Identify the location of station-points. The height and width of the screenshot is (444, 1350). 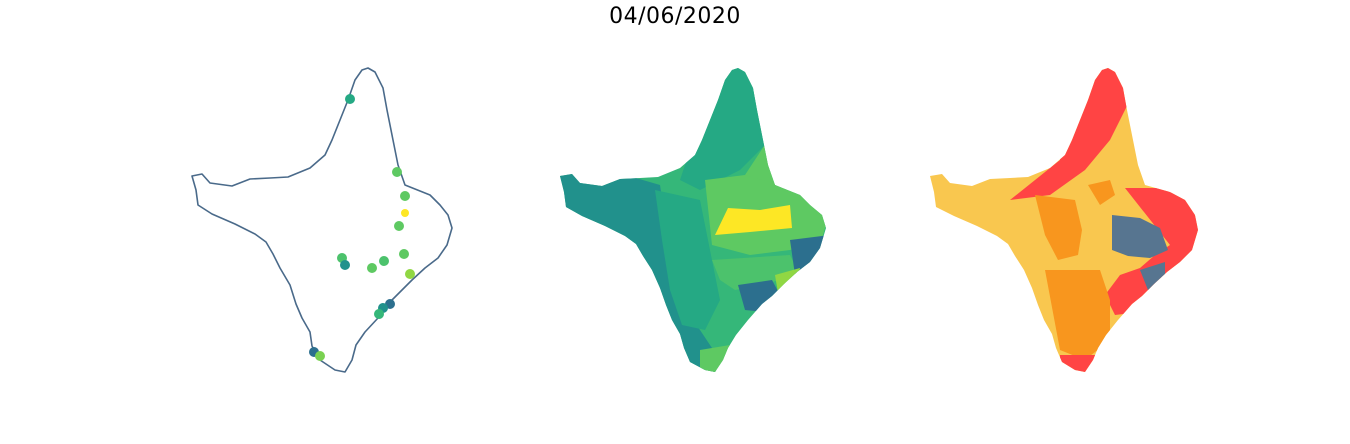
(362, 227).